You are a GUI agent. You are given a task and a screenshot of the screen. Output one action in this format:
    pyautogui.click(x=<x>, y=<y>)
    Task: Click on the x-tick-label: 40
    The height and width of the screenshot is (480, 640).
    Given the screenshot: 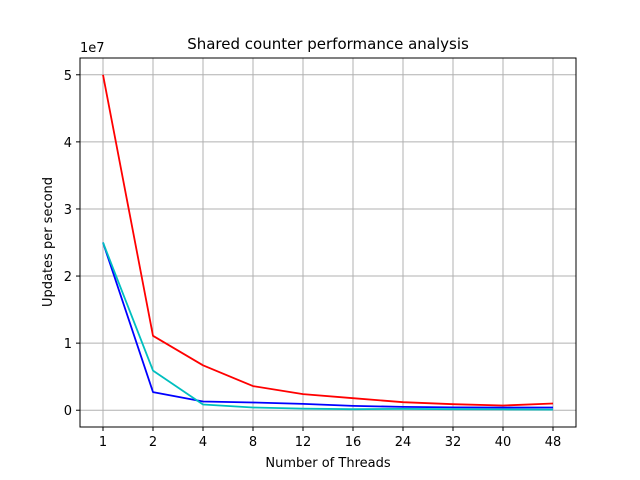 What is the action you would take?
    pyautogui.click(x=503, y=442)
    